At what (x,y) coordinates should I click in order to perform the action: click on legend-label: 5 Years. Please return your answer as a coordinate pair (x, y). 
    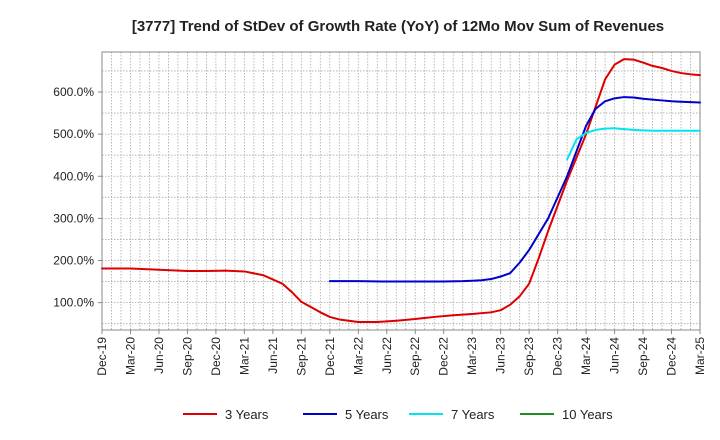
    Looking at the image, I should click on (367, 414).